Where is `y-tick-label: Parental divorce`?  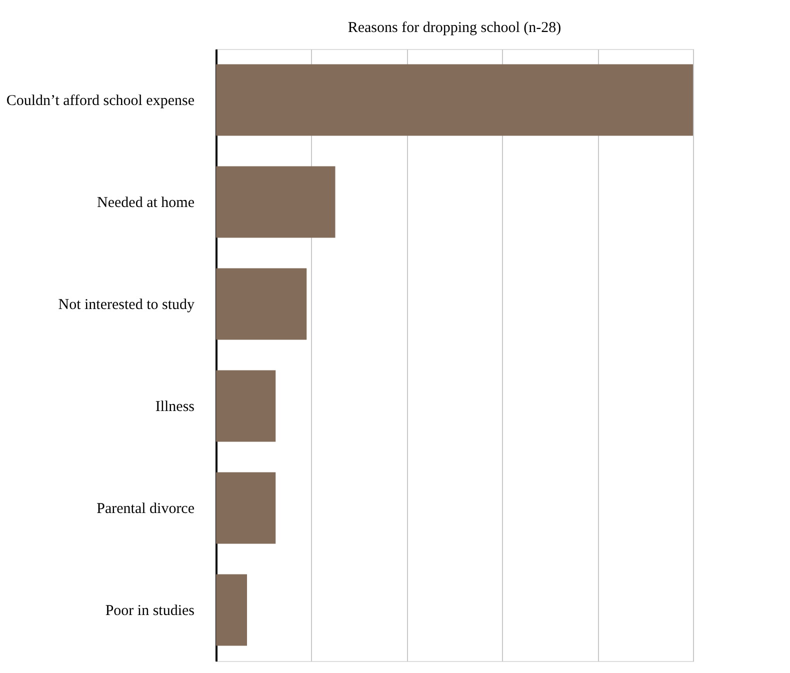
y-tick-label: Parental divorce is located at coordinates (145, 509).